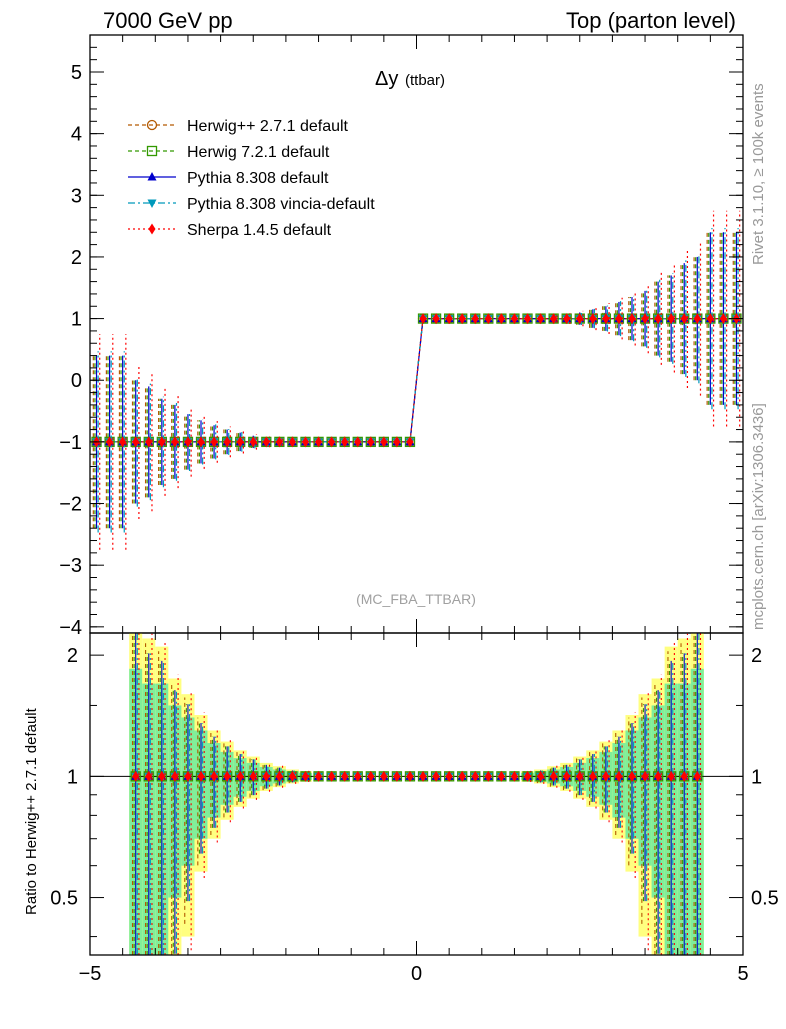 The height and width of the screenshot is (1029, 786). Describe the element at coordinates (651, 20) in the screenshot. I see `header-right: Top (parton level)` at that location.